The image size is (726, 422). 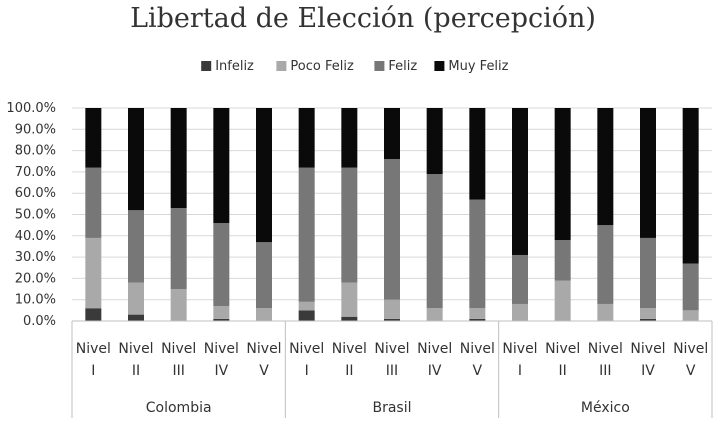 What do you see at coordinates (35, 172) in the screenshot?
I see `y-tick-label: 70.0%` at bounding box center [35, 172].